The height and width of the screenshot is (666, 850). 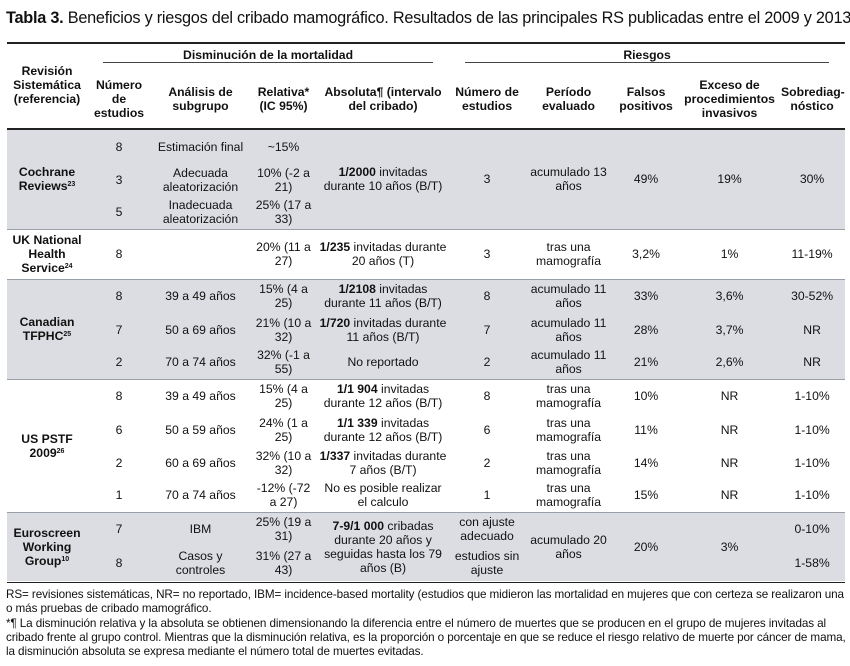 I want to click on relative-reduction: 10% (-2 a 21), so click(x=283, y=179).